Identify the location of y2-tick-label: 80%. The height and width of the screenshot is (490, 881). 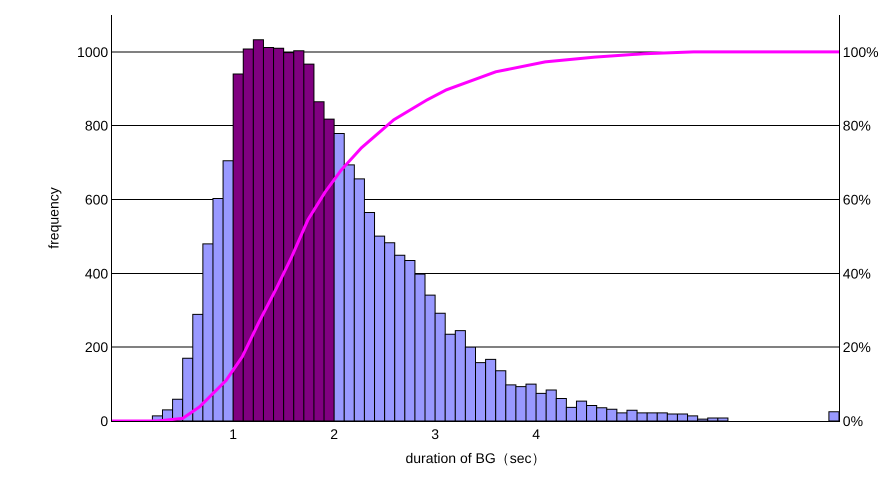
(856, 126).